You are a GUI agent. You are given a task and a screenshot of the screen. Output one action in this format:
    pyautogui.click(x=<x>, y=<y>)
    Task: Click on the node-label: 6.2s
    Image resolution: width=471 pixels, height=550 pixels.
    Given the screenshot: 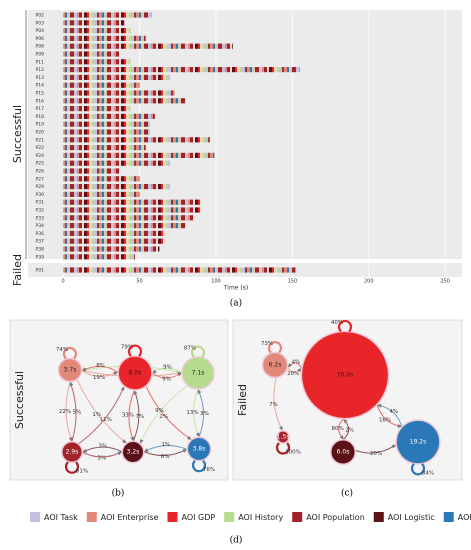 What is the action you would take?
    pyautogui.click(x=275, y=365)
    